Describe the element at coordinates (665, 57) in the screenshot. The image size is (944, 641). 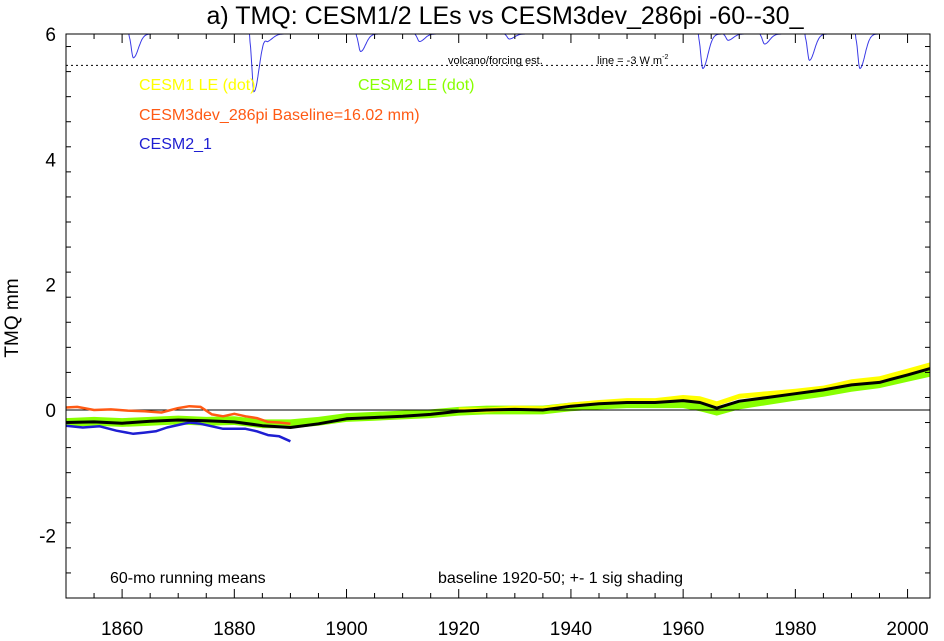
I see `forcing-line-exponent: -2` at that location.